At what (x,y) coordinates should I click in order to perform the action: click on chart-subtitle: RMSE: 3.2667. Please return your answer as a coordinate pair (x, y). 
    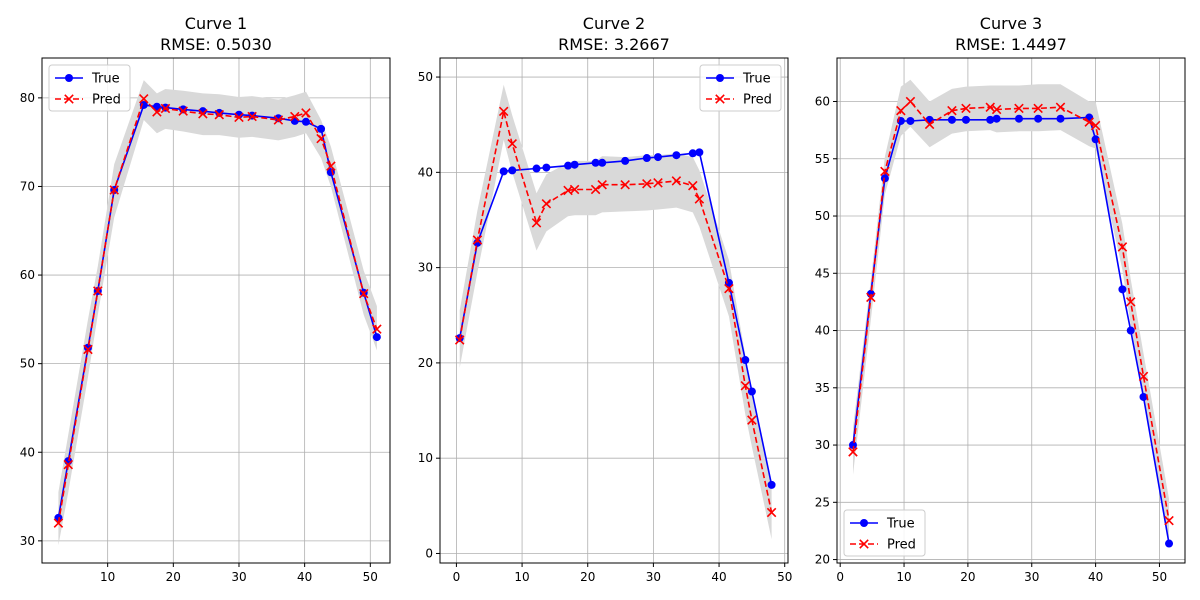
    Looking at the image, I should click on (614, 44).